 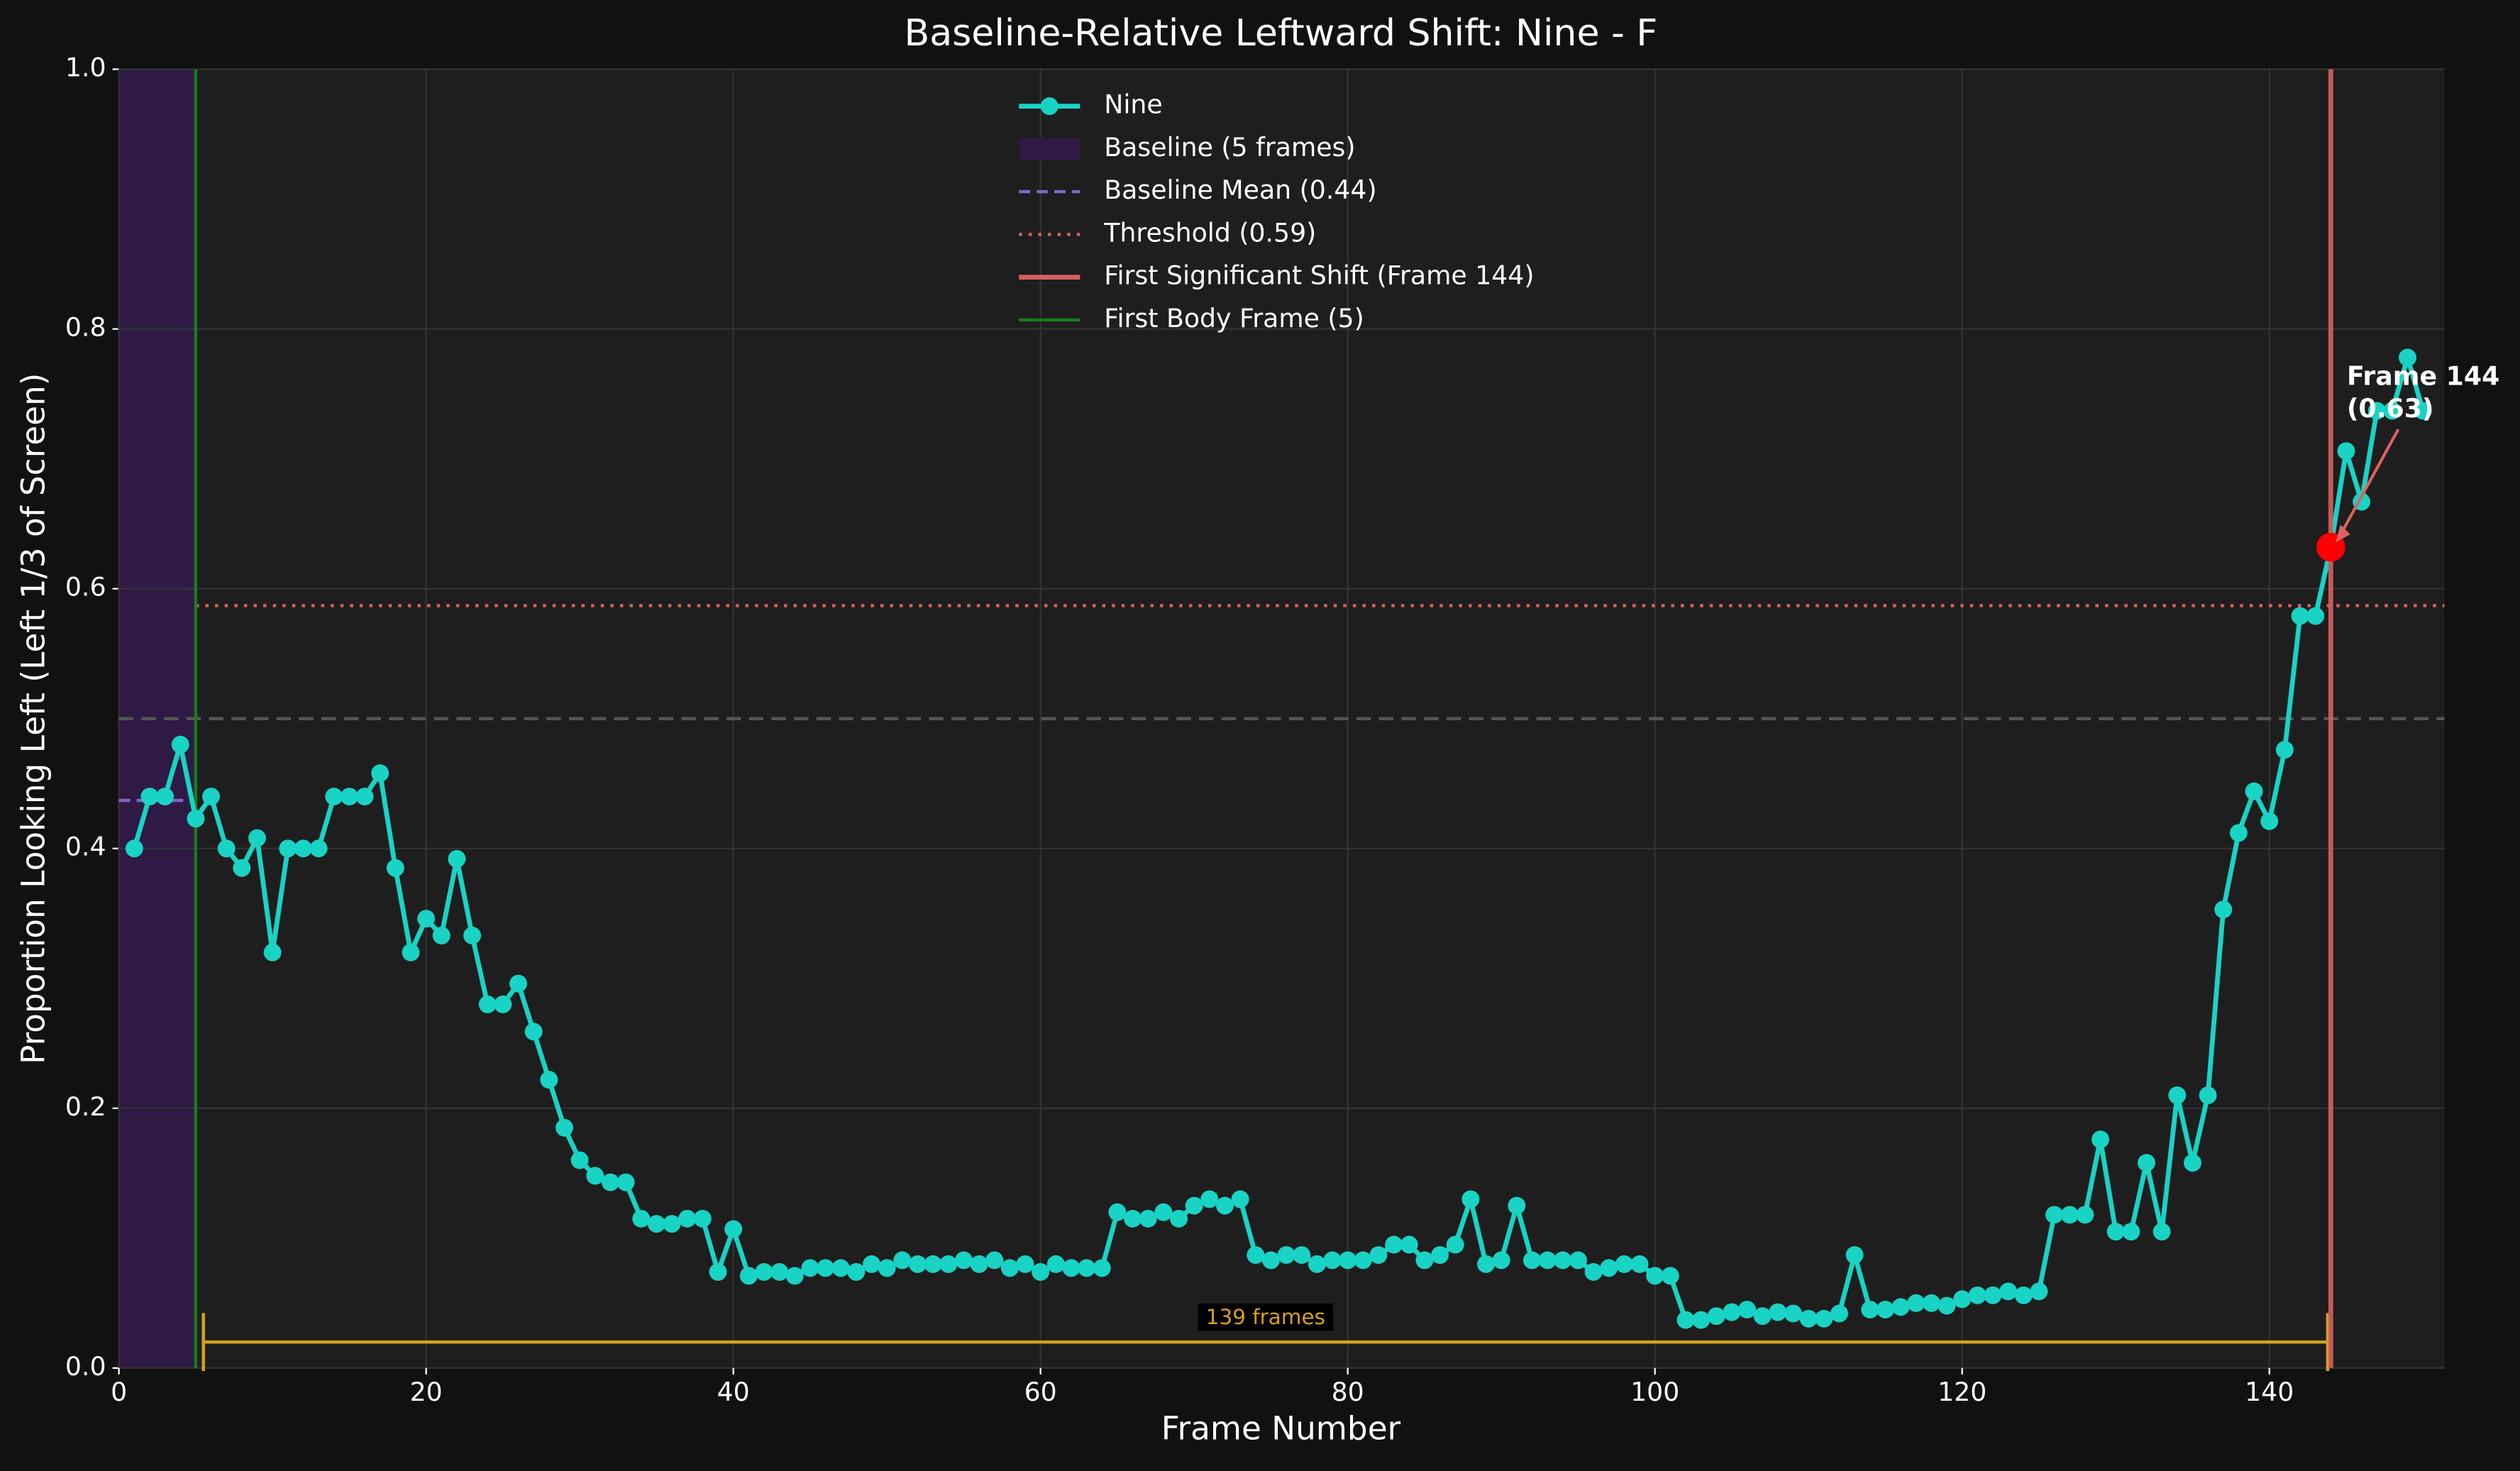 What do you see at coordinates (426, 1392) in the screenshot?
I see `x-tick-label: 20` at bounding box center [426, 1392].